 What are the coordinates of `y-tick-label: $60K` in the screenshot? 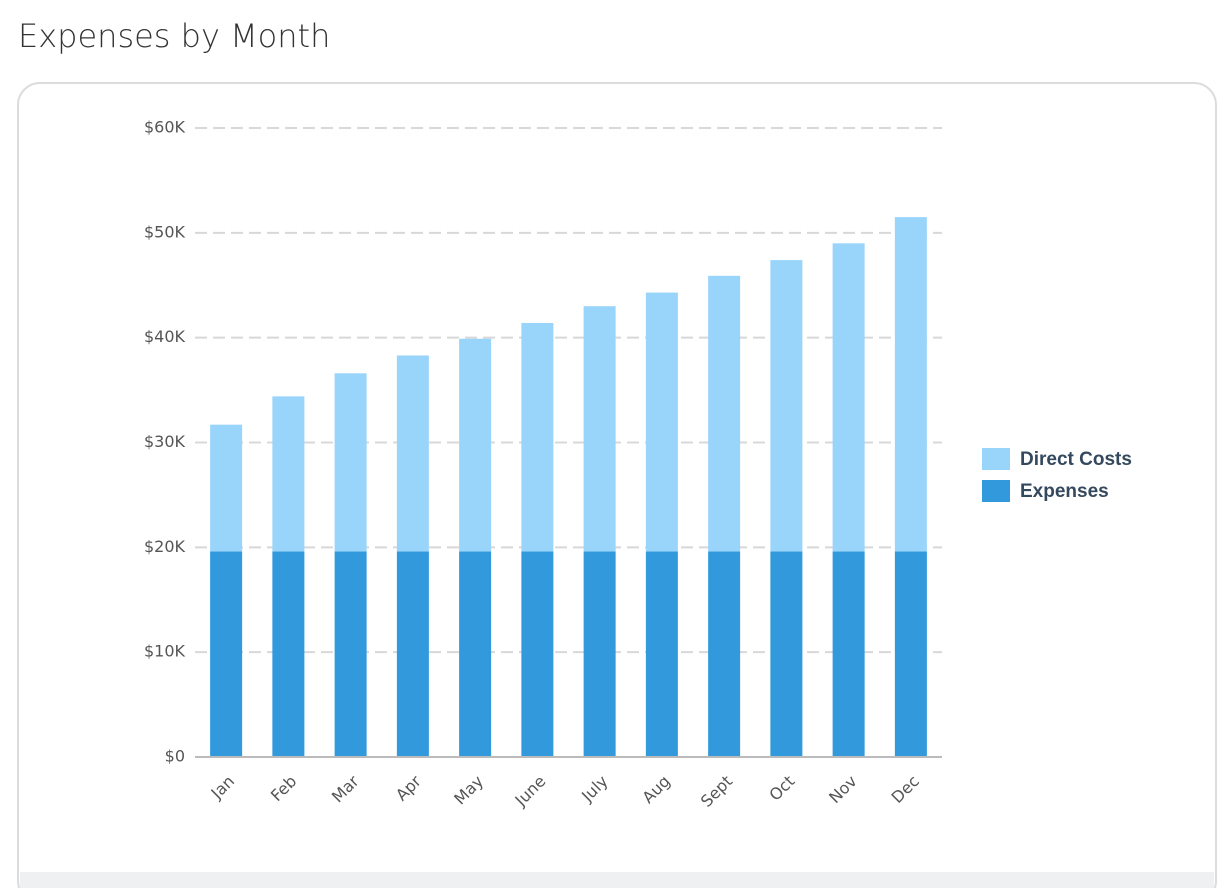 It's located at (165, 127).